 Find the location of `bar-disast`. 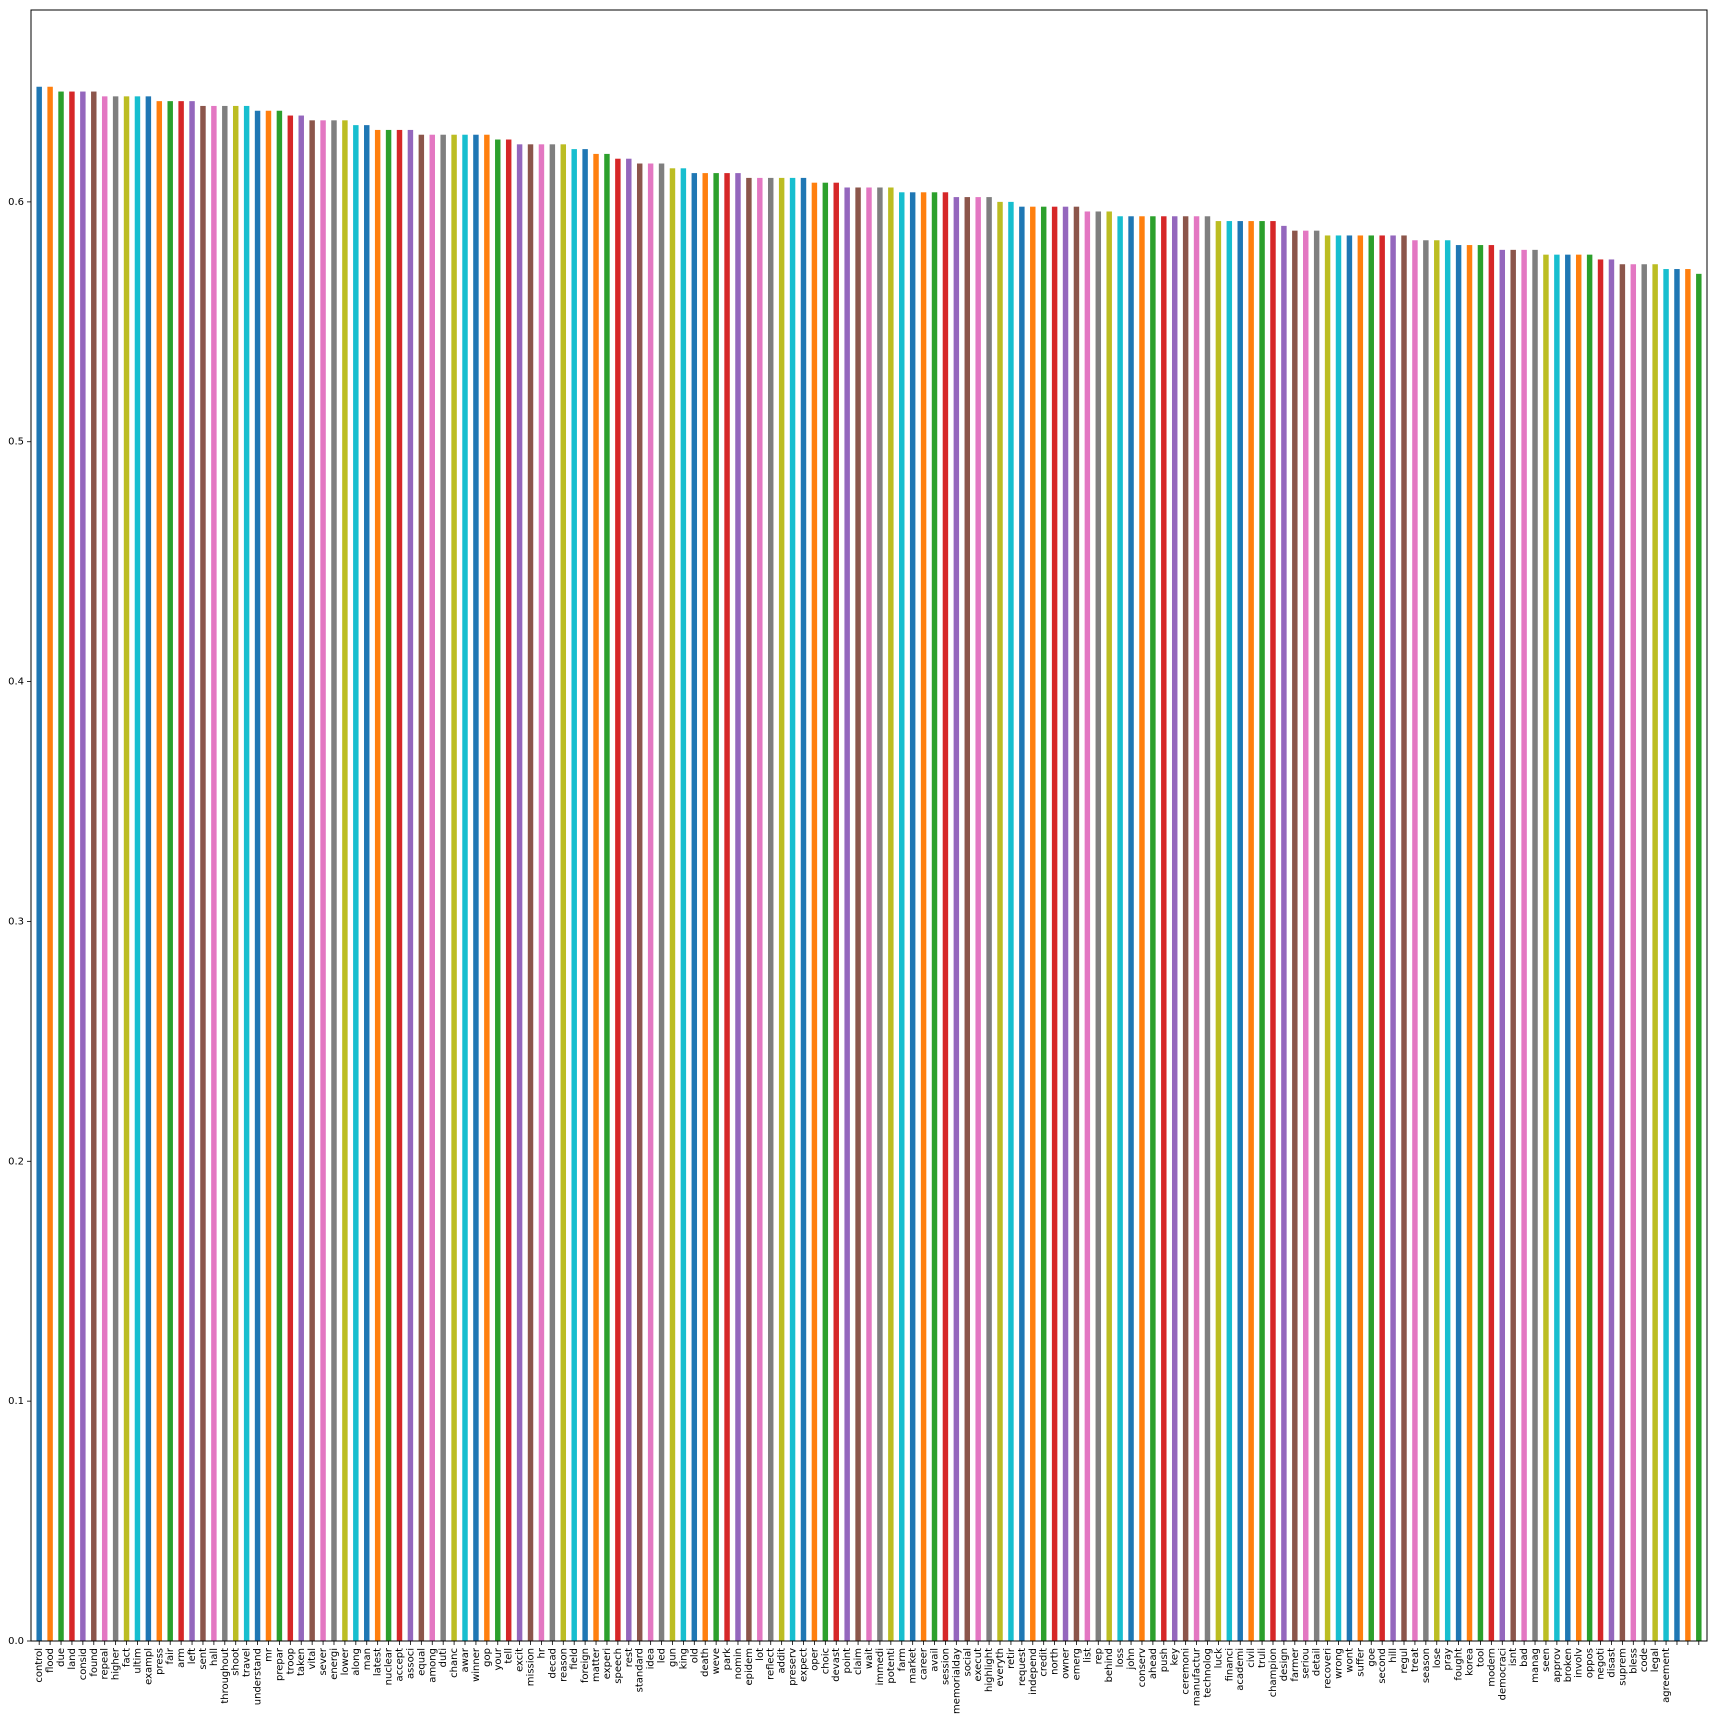

bar-disast is located at coordinates (1611, 950).